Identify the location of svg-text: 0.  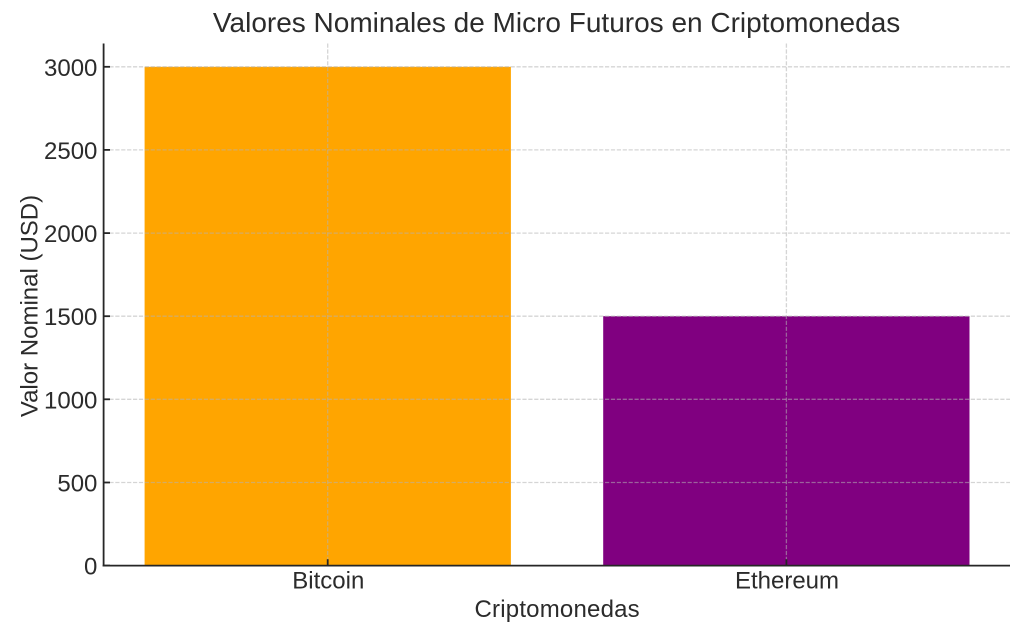
(90, 567).